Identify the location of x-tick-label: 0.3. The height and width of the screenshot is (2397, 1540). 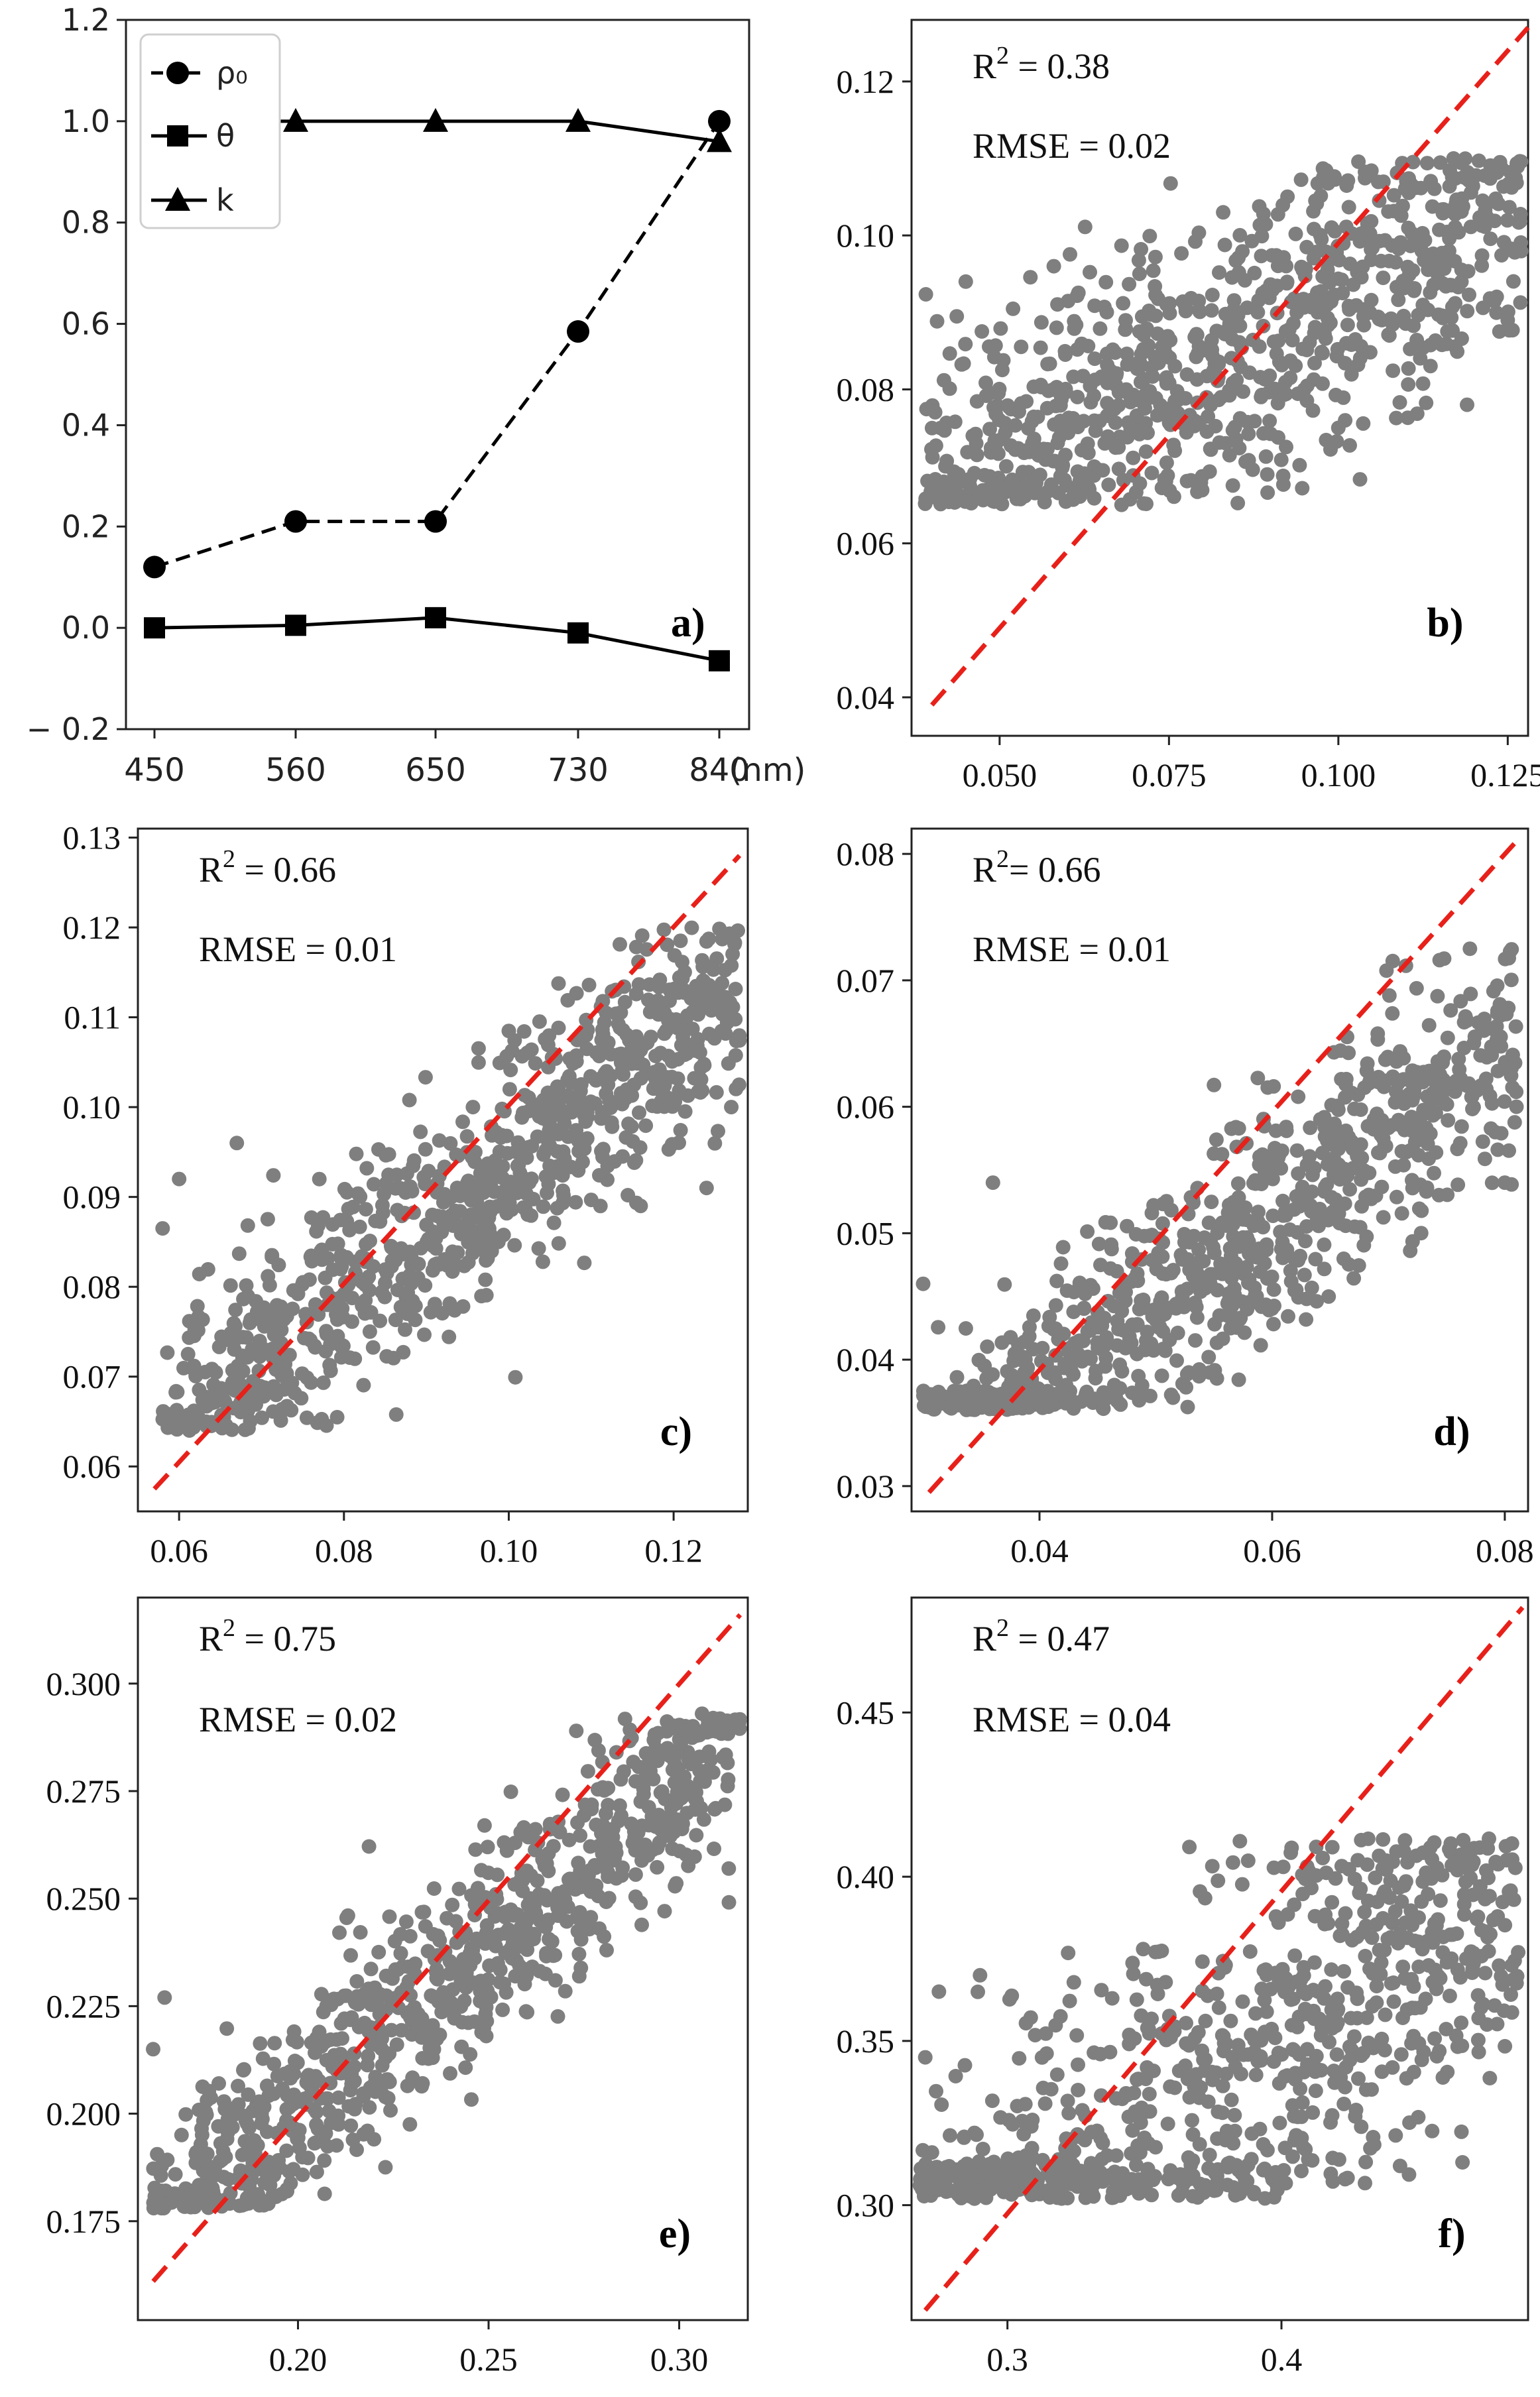
(1007, 2359).